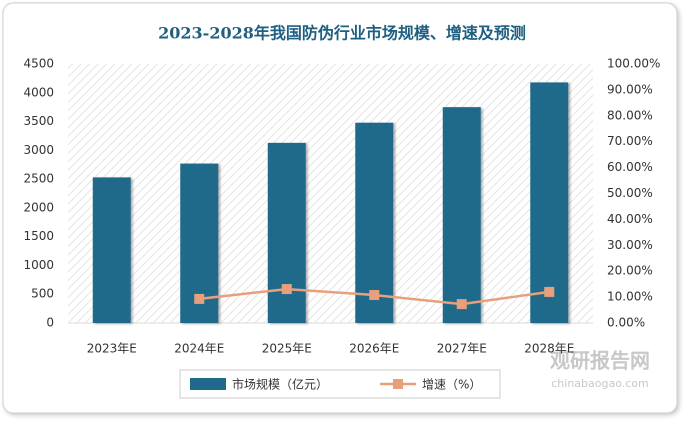 The height and width of the screenshot is (424, 684). I want to click on y2-tick-label: 60.00%, so click(630, 167).